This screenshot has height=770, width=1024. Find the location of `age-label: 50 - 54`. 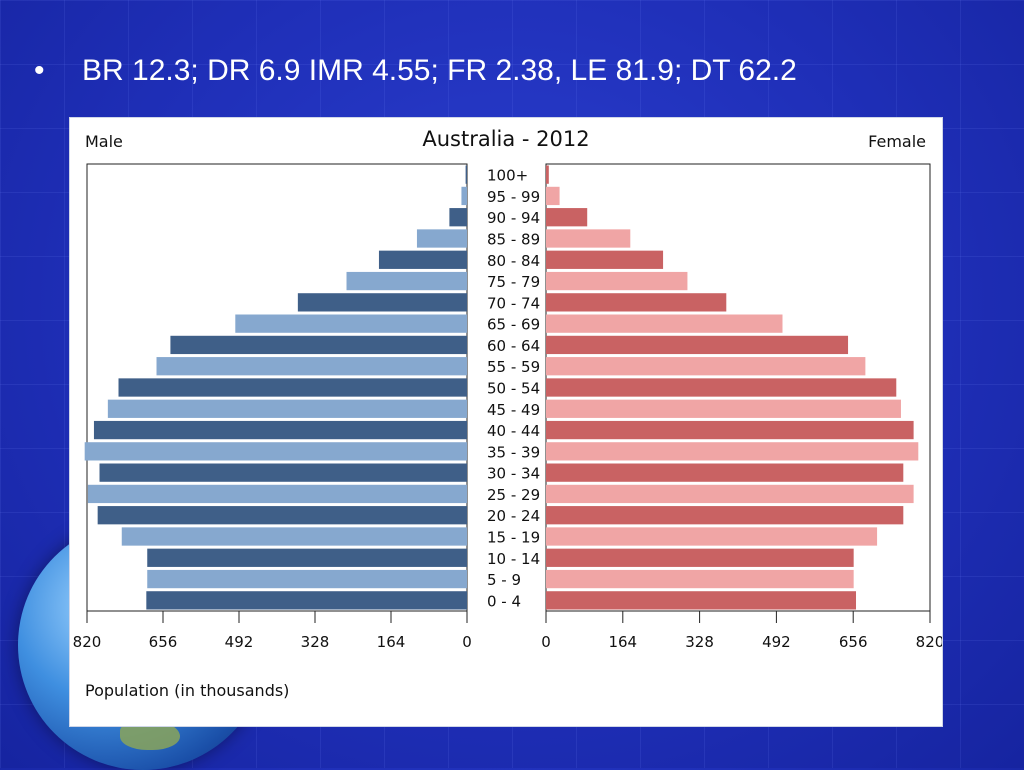

age-label: 50 - 54 is located at coordinates (513, 389).